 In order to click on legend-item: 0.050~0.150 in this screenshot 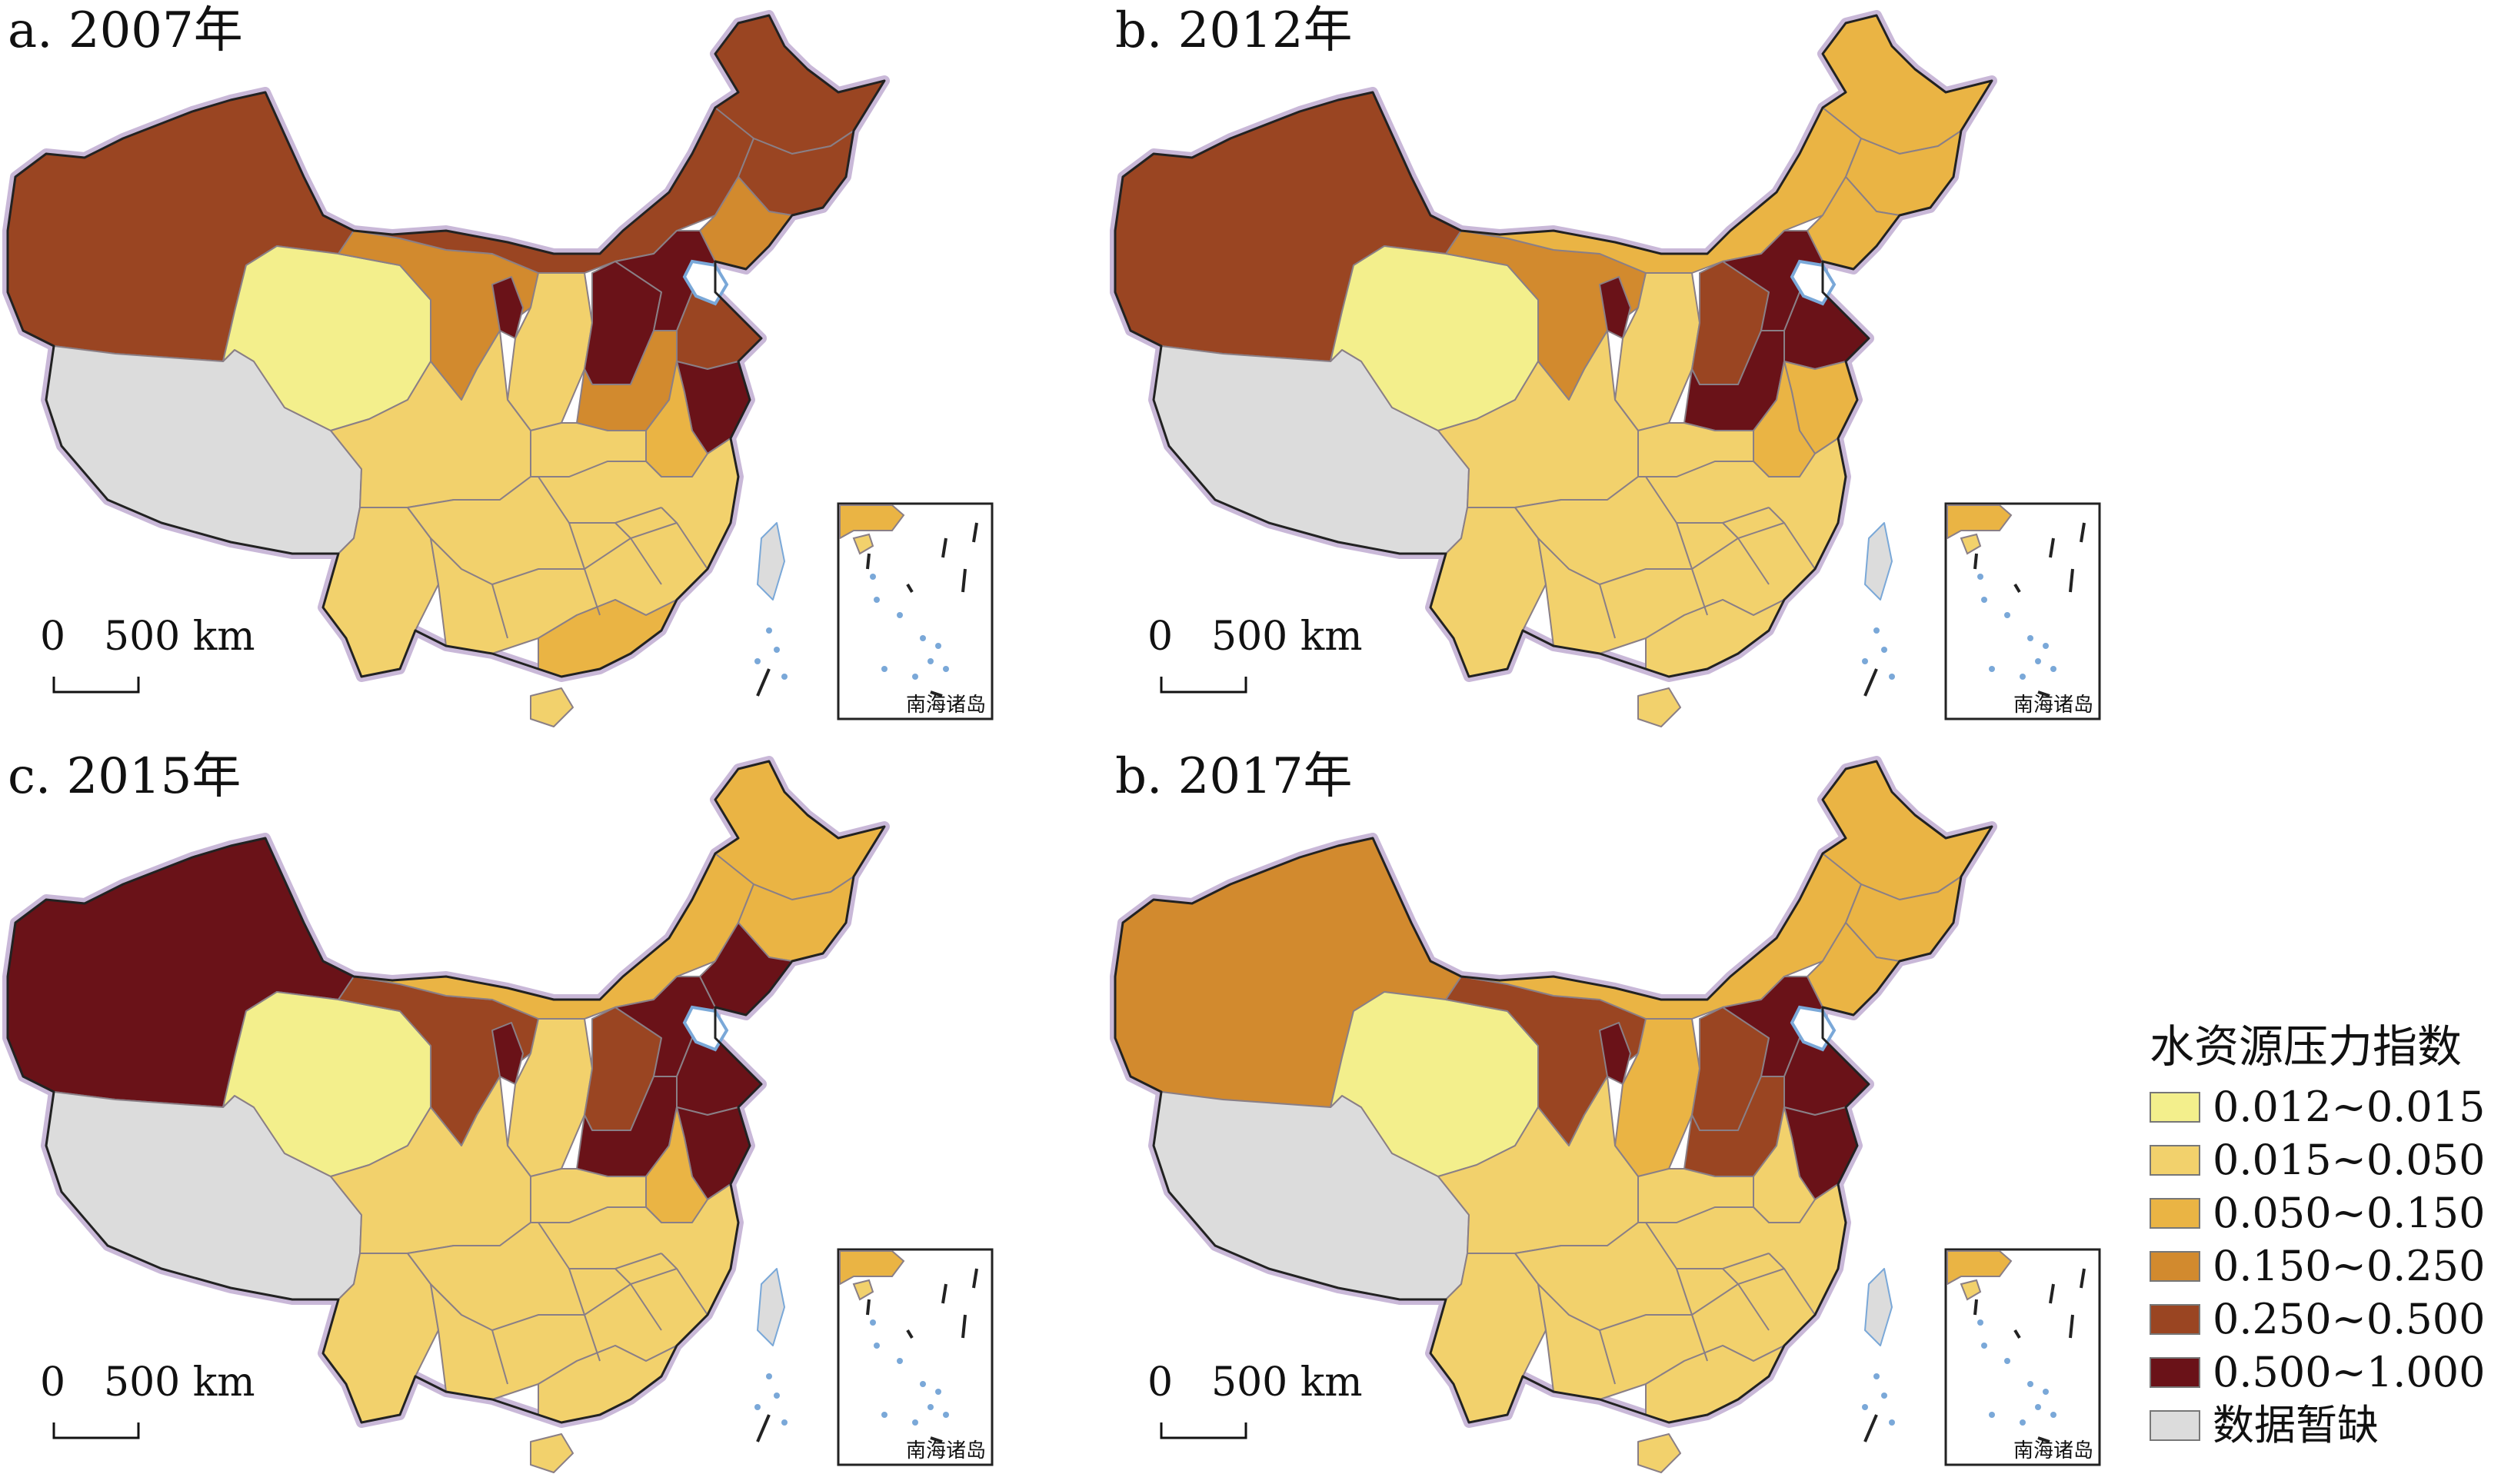, I will do `click(2326, 1212)`.